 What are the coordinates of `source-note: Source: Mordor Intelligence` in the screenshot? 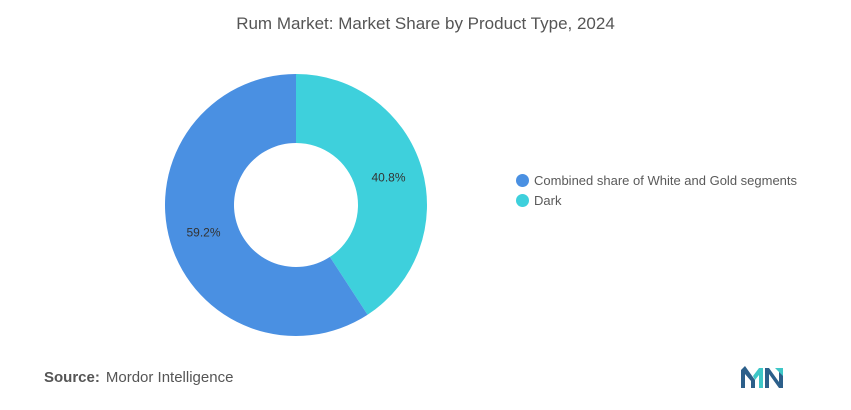 It's located at (138, 377).